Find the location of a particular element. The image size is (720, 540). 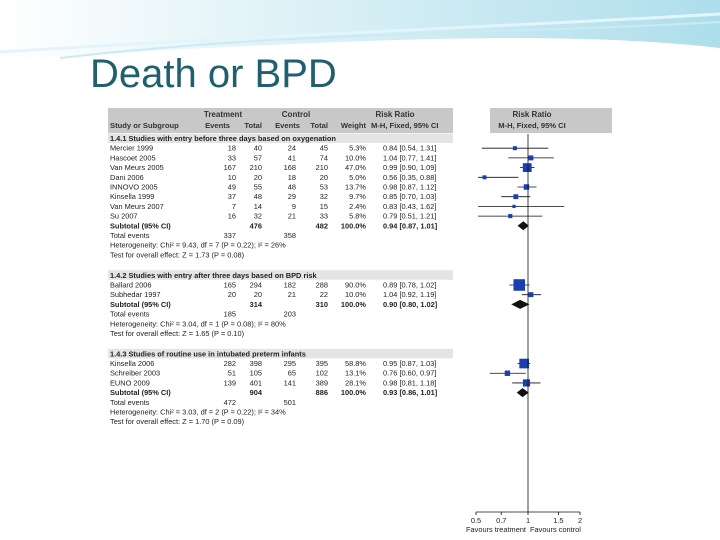

risk-ratio: 1.04 [0.77, 1.41] is located at coordinates (409, 157).